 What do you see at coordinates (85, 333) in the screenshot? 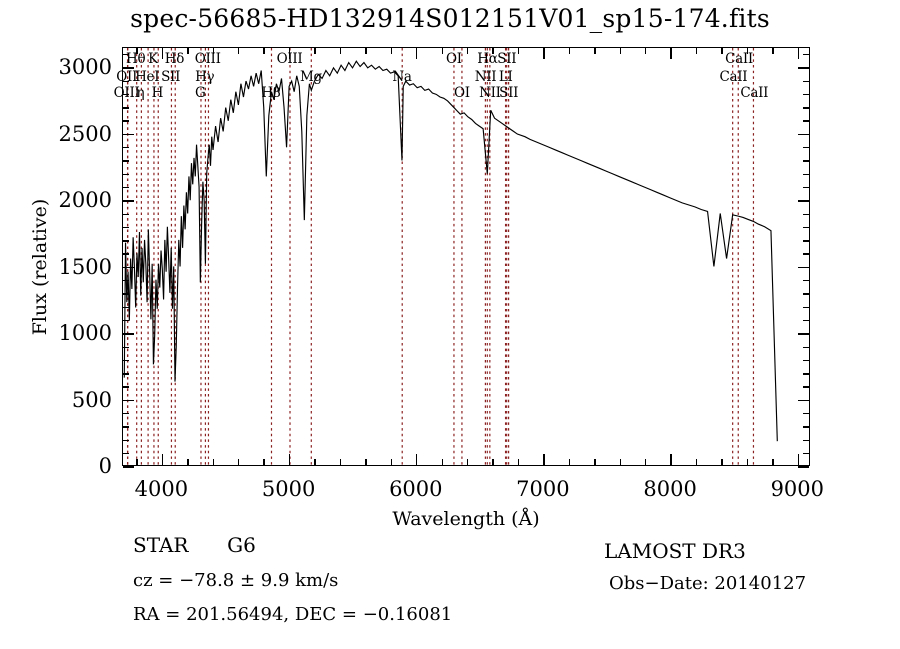
I see `y-tick-label: 1000` at bounding box center [85, 333].